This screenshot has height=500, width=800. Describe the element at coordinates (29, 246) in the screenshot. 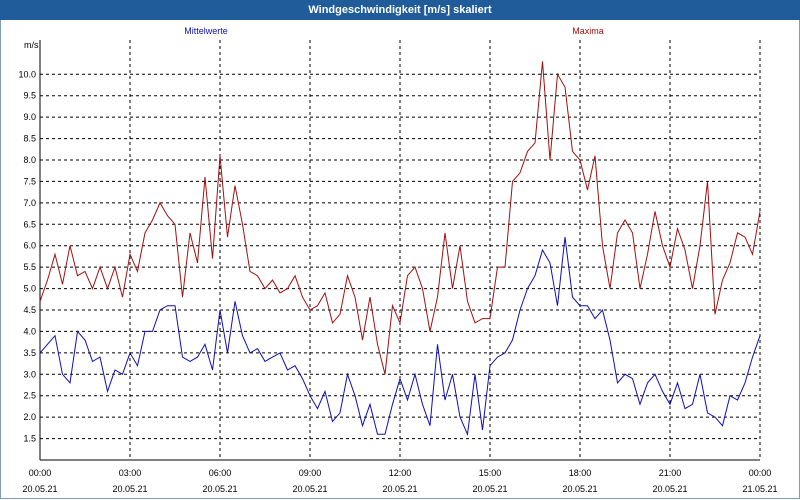

I see `y-tick-label: 6.0` at that location.